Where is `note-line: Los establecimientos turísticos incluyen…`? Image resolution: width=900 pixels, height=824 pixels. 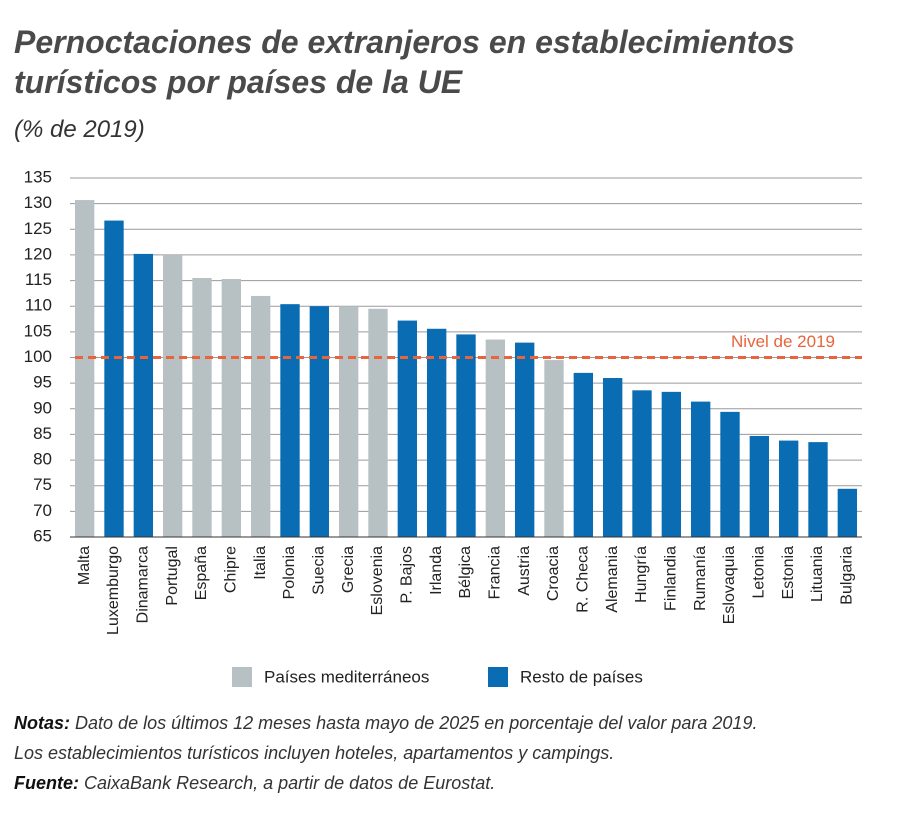 note-line: Los establecimientos turísticos incluyen… is located at coordinates (454, 753).